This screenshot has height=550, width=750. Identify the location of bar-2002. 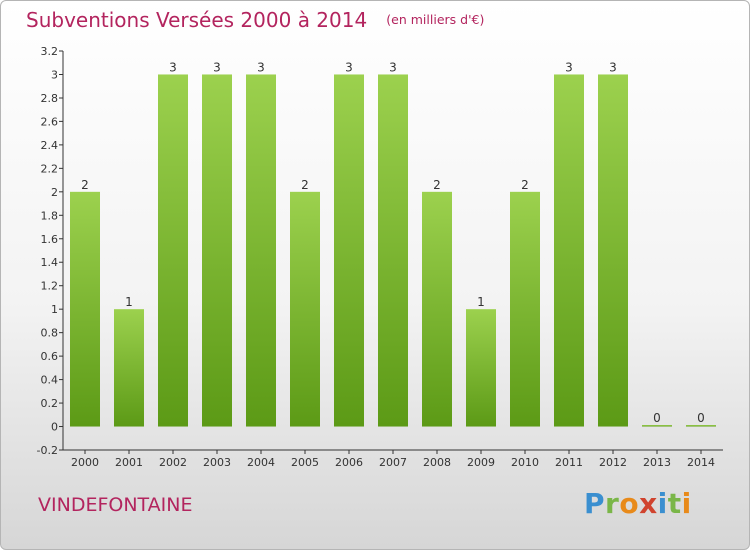
(173, 250).